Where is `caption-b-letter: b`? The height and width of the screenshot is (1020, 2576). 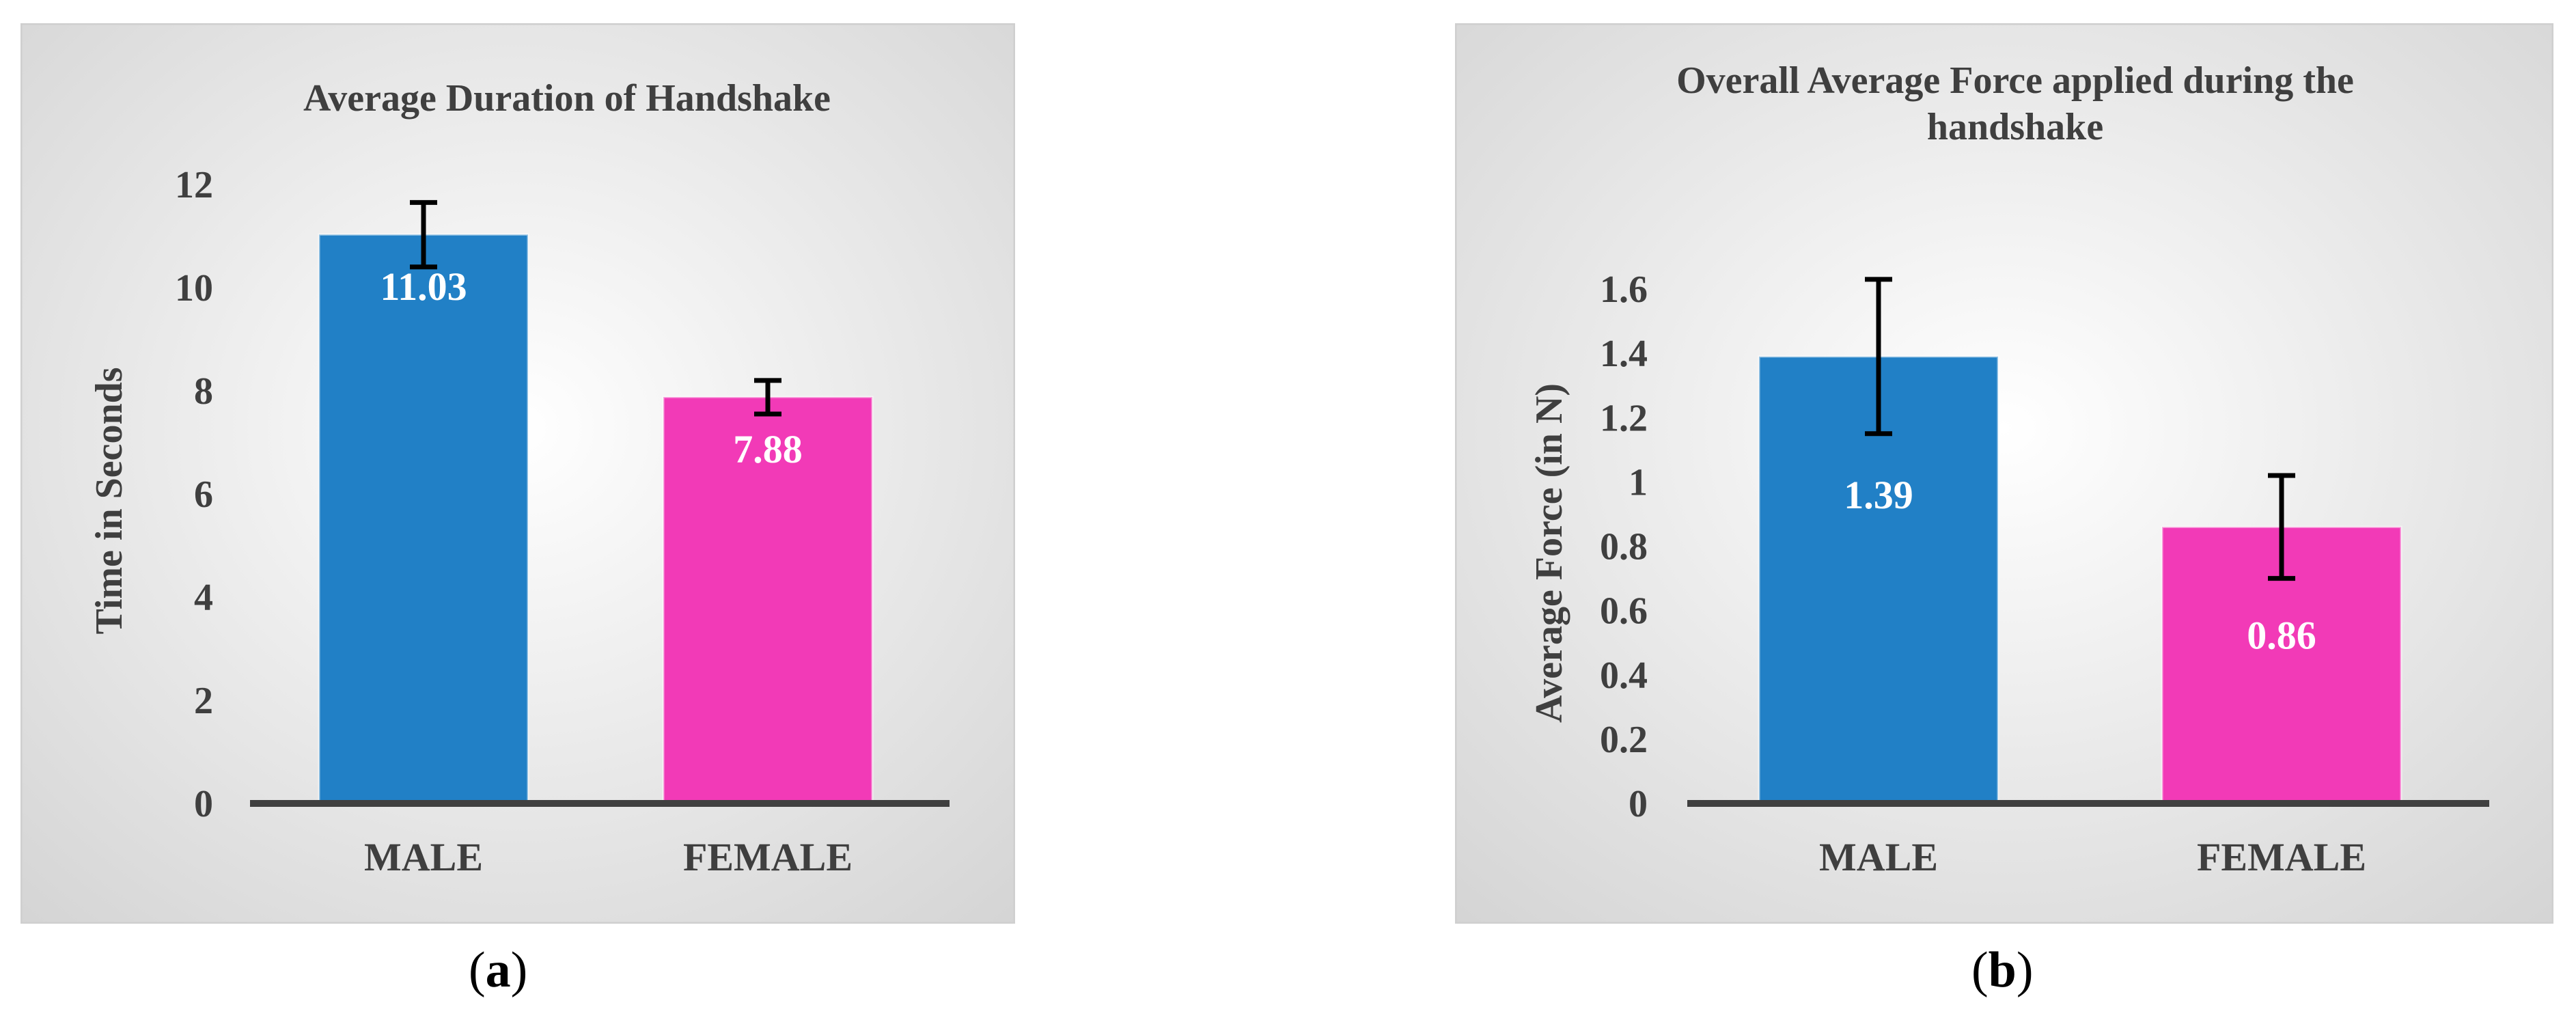
caption-b-letter: b is located at coordinates (2003, 970).